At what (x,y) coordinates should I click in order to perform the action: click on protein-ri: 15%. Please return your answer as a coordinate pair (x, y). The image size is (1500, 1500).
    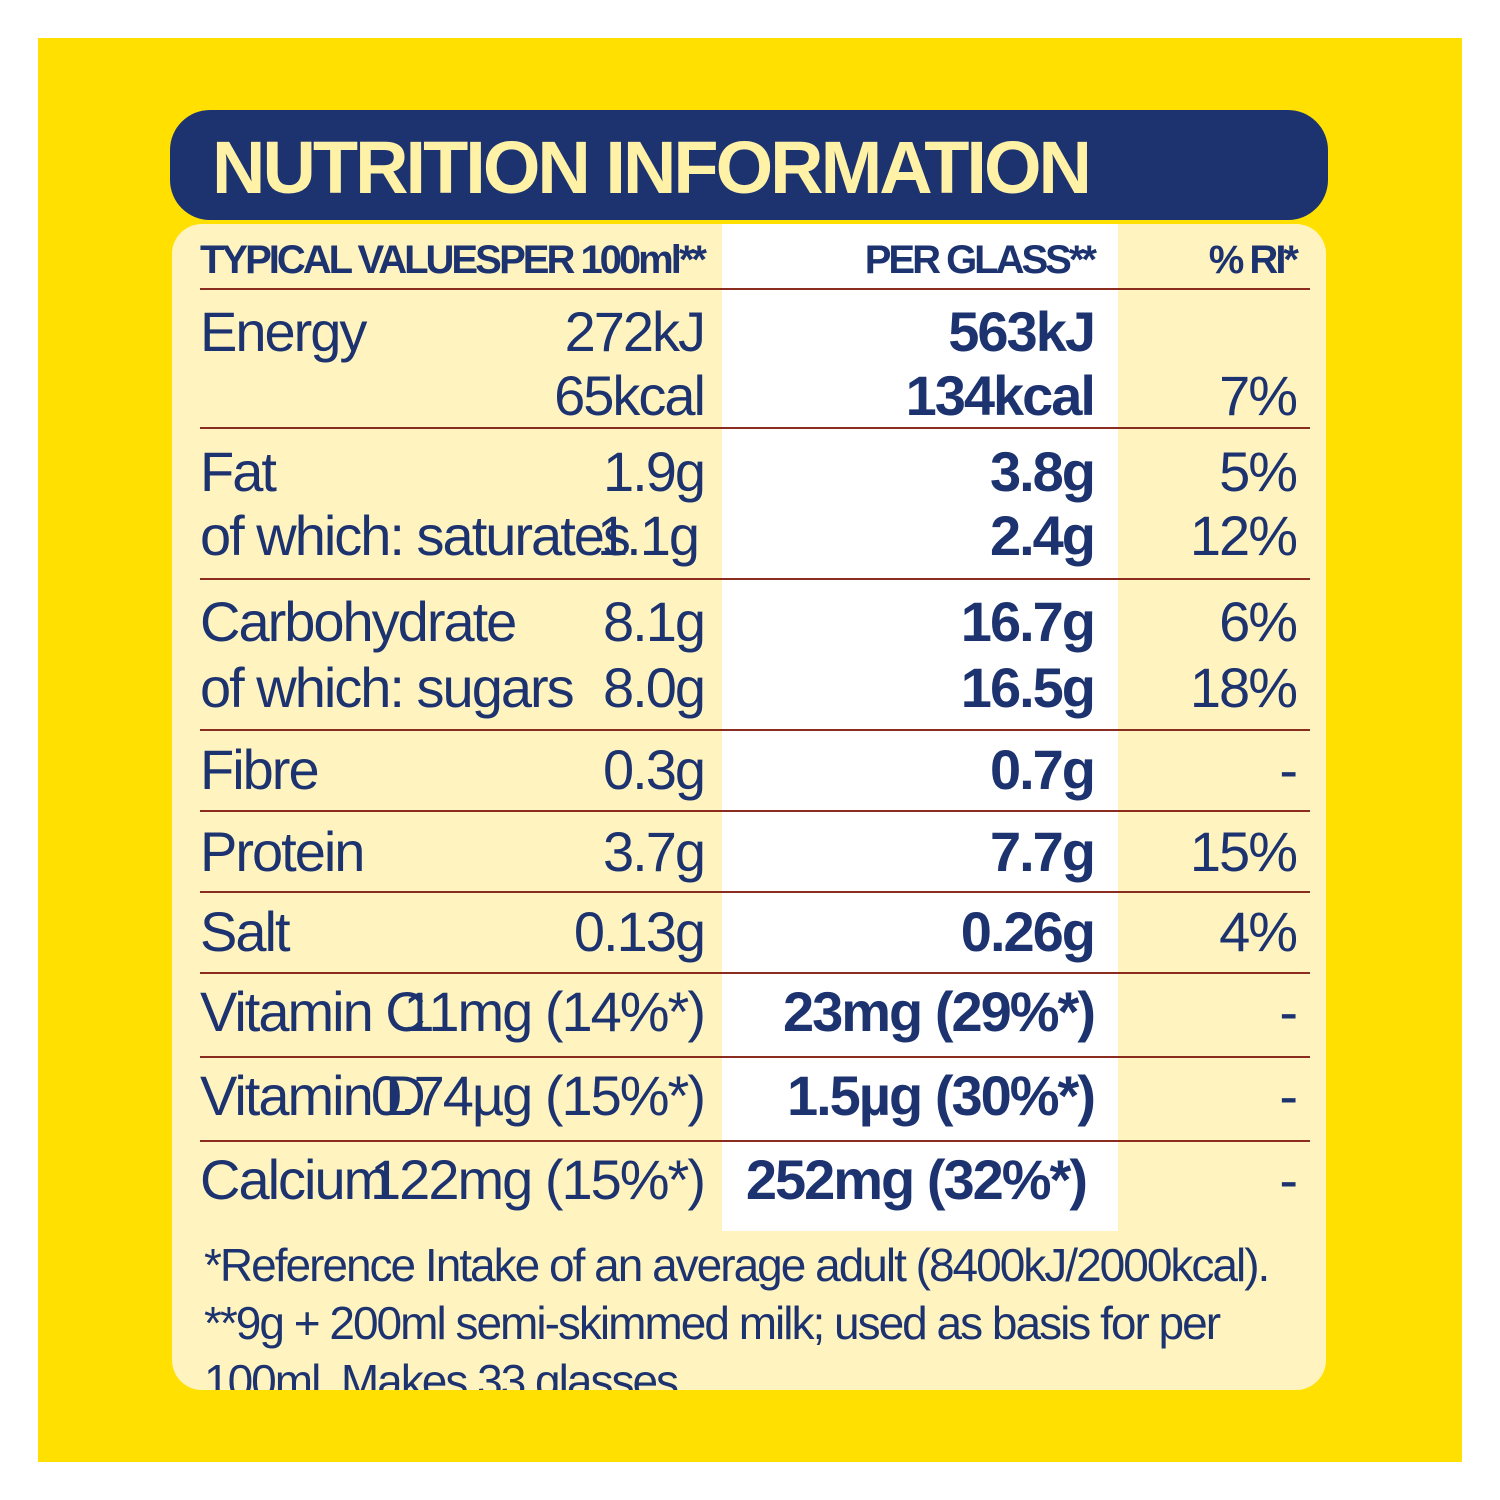
    Looking at the image, I should click on (1243, 851).